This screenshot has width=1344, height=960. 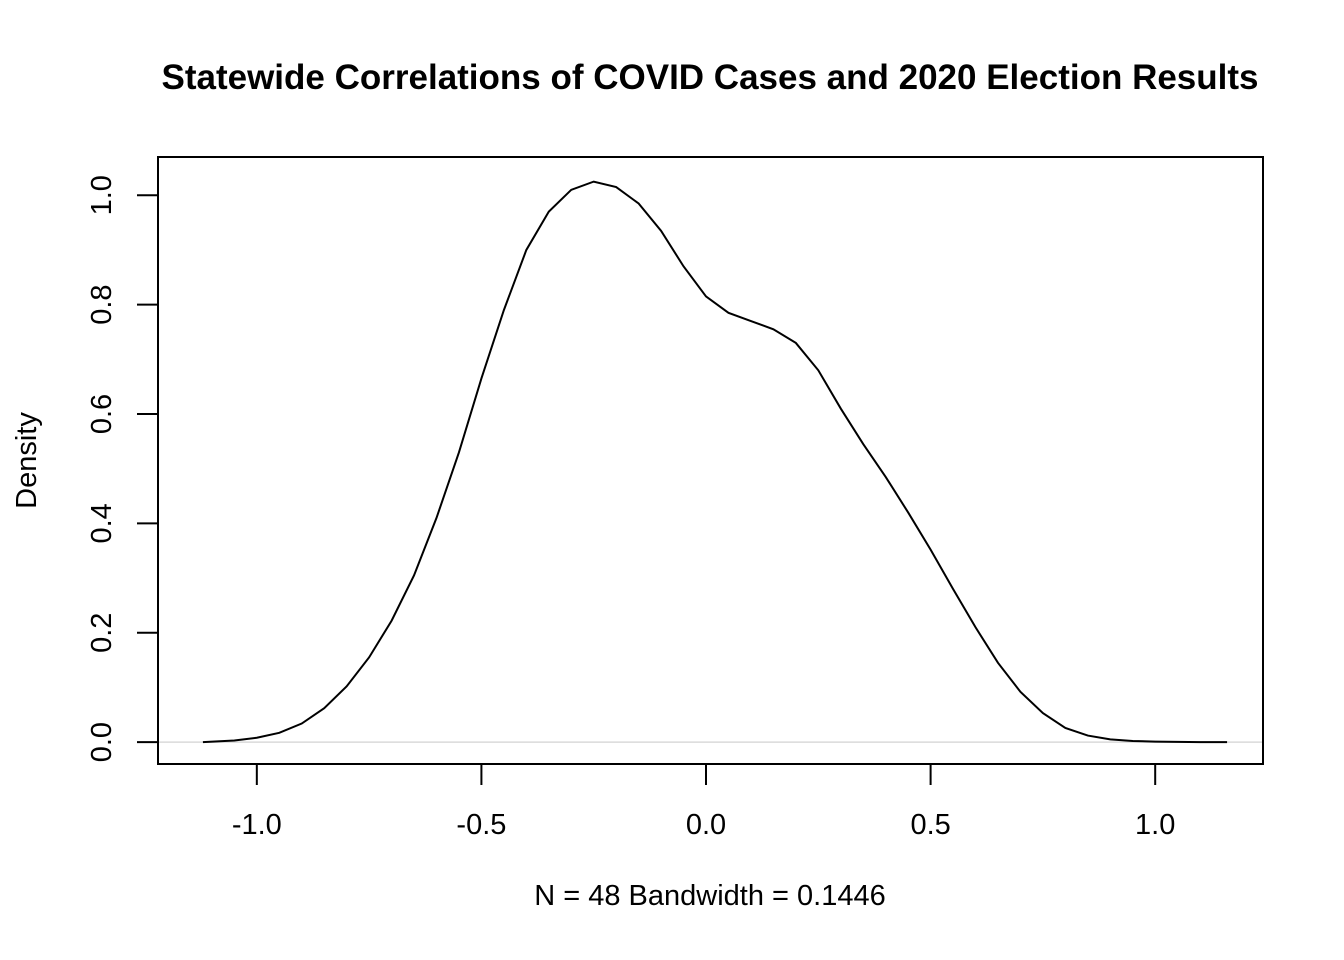 I want to click on y-tick-label: 0.8, so click(x=102, y=304).